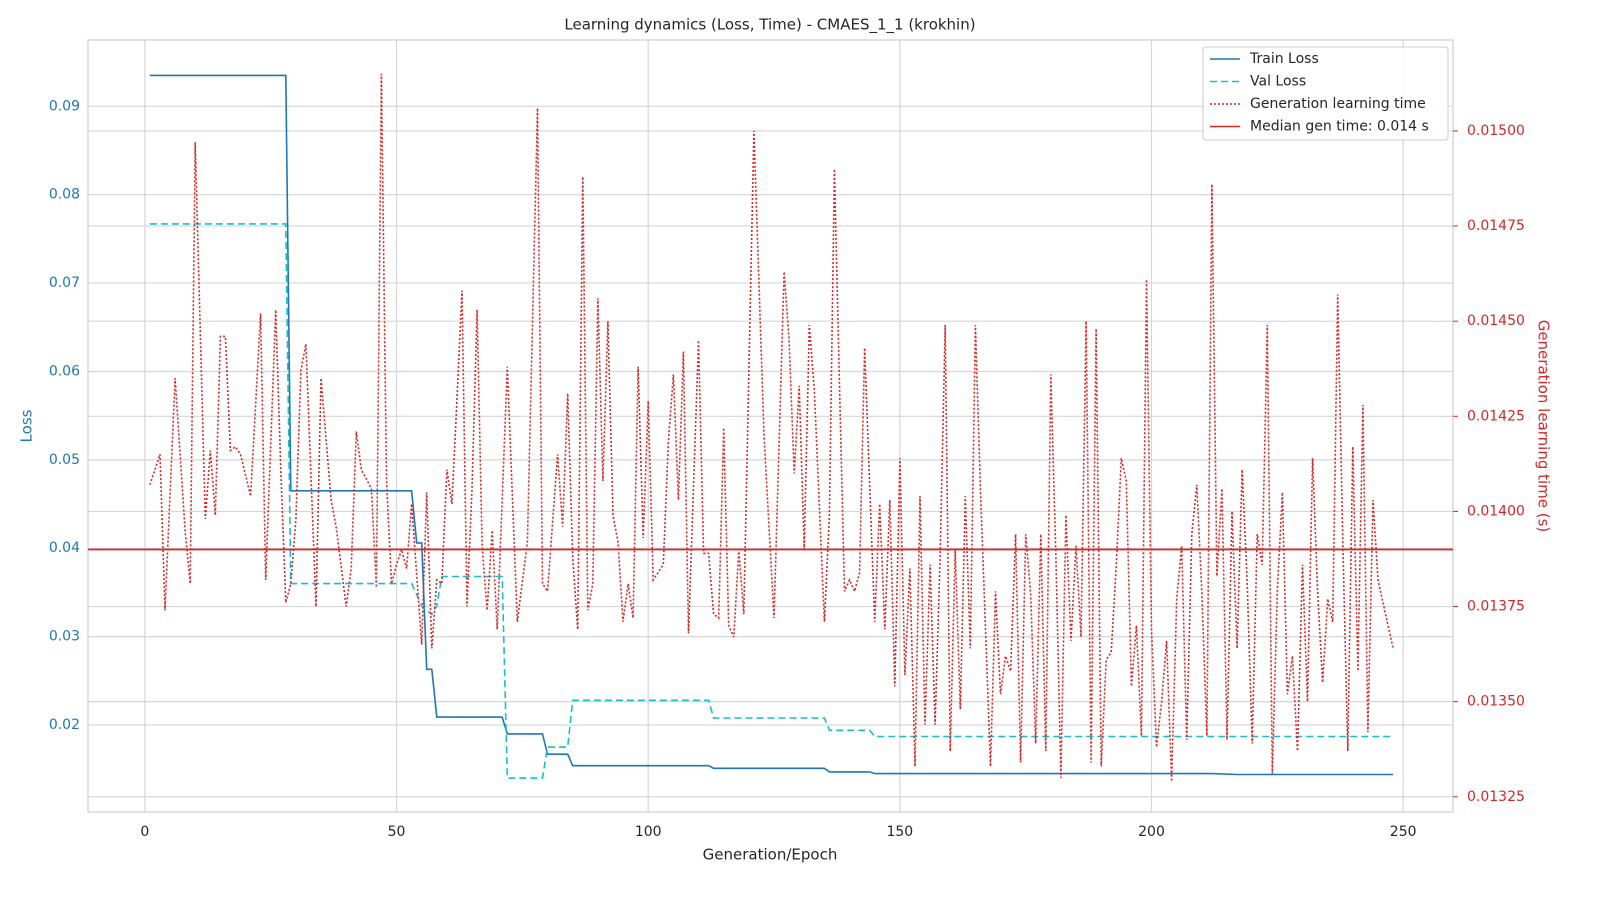 The height and width of the screenshot is (900, 1600). Describe the element at coordinates (1151, 832) in the screenshot. I see `x-tick-label: 200` at that location.